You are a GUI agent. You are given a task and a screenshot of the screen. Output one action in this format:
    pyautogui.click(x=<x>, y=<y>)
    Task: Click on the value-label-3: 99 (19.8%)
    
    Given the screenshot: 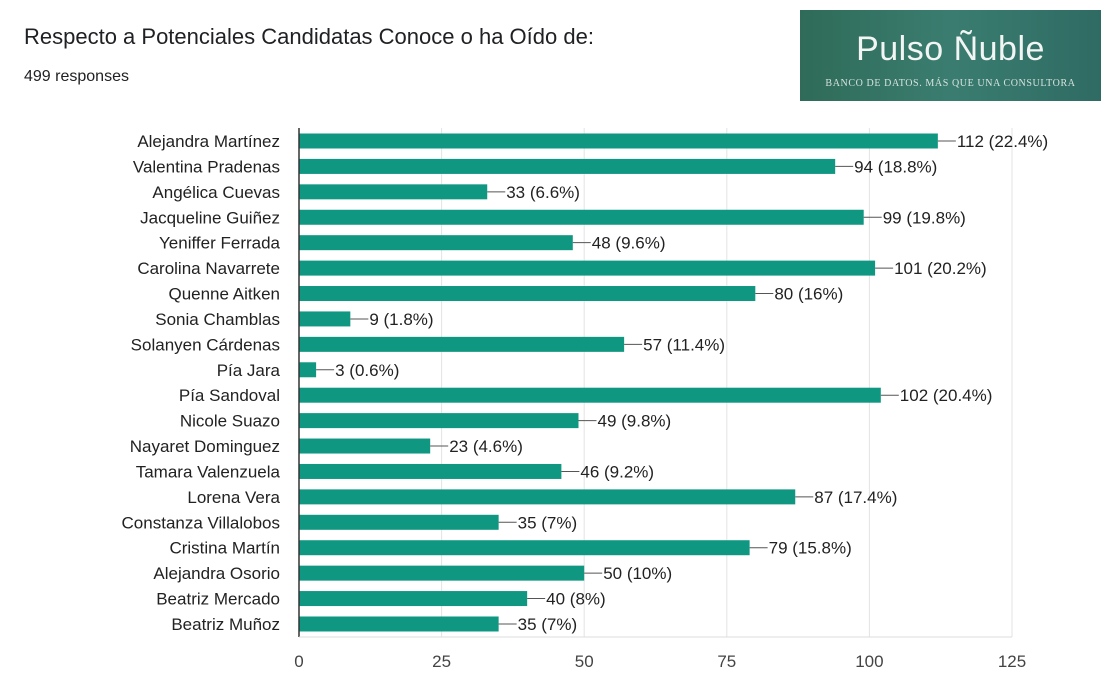 What is the action you would take?
    pyautogui.click(x=924, y=217)
    